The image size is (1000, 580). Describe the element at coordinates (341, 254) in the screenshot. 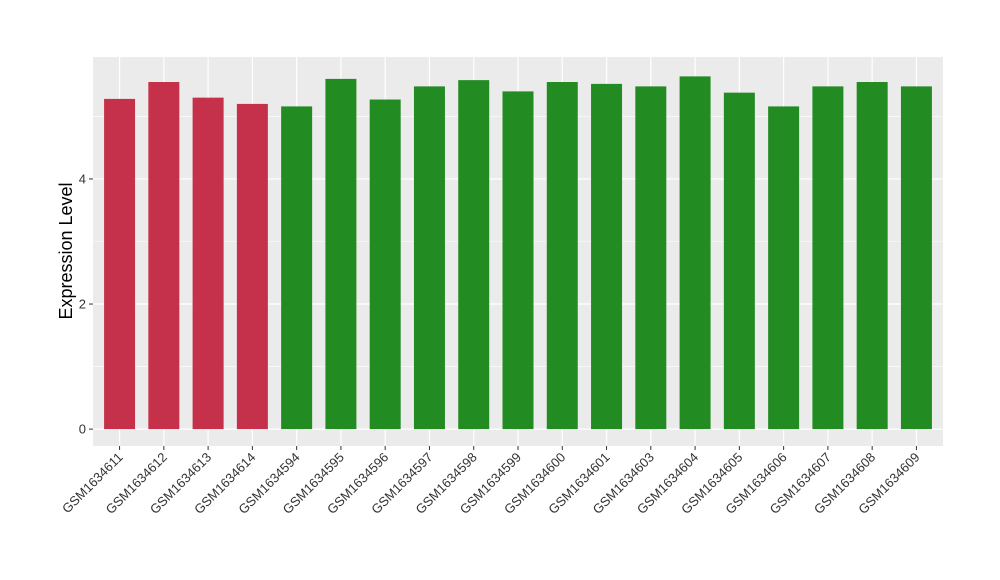

I see `bar-GSM1634595` at that location.